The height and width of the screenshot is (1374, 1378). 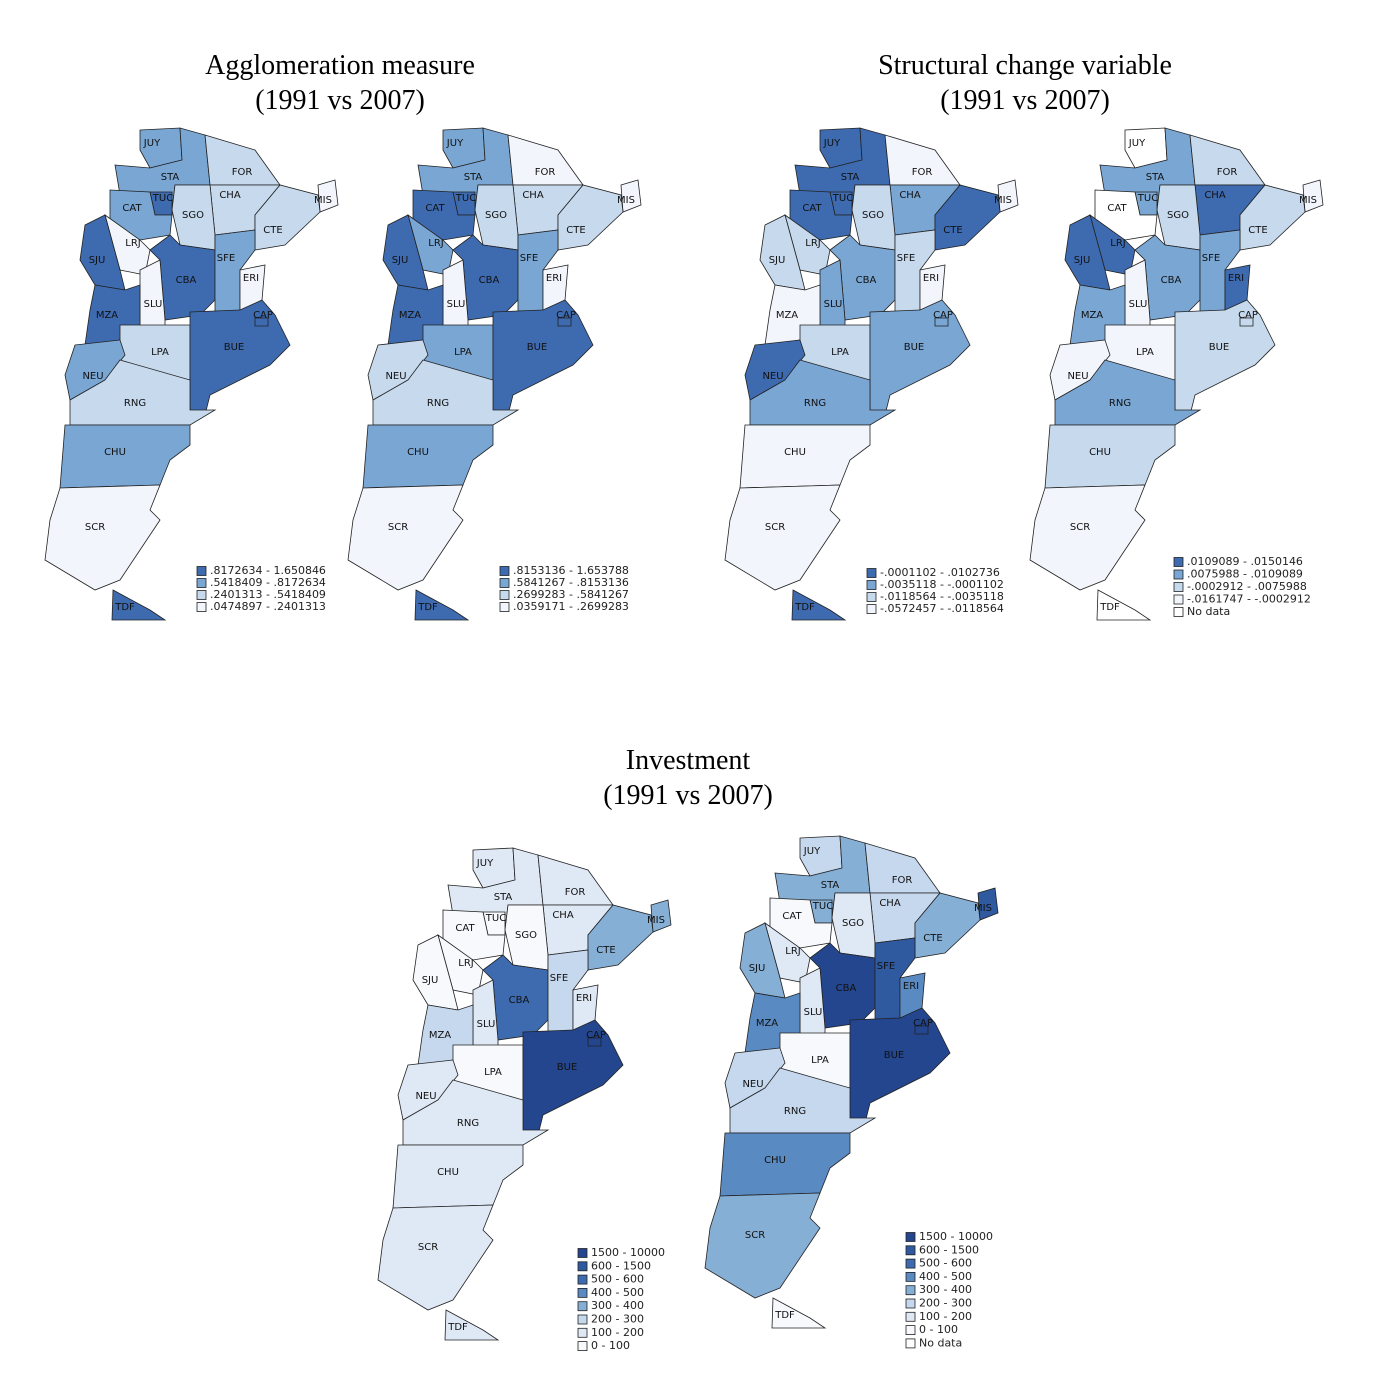 What do you see at coordinates (430, 980) in the screenshot?
I see `province-code: SJU` at bounding box center [430, 980].